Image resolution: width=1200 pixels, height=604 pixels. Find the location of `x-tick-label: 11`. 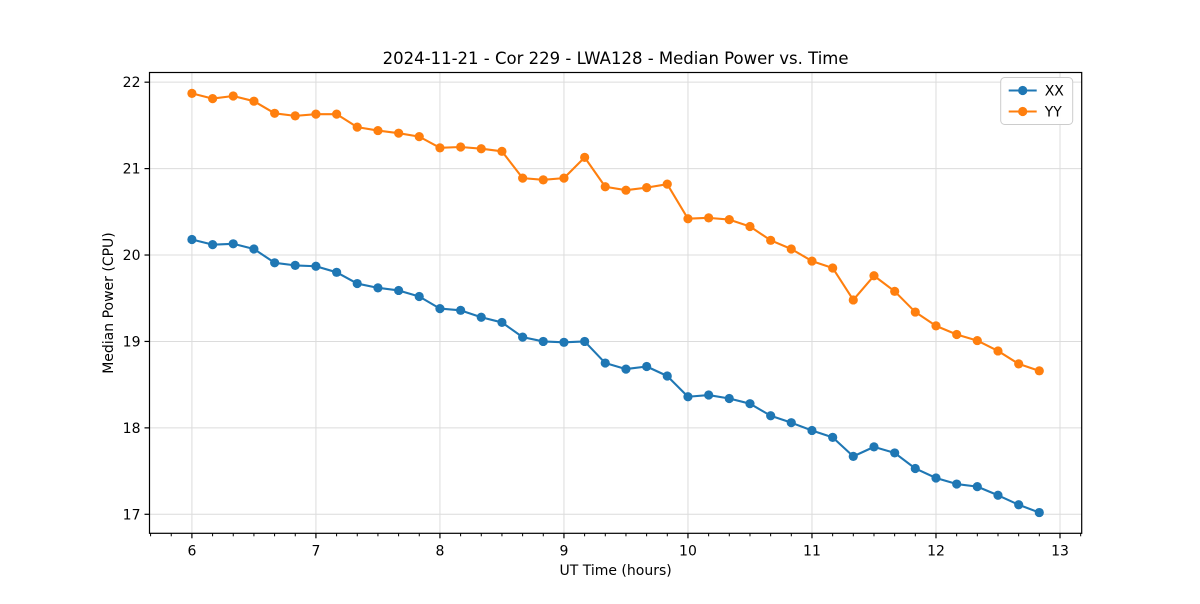

x-tick-label: 11 is located at coordinates (812, 551).